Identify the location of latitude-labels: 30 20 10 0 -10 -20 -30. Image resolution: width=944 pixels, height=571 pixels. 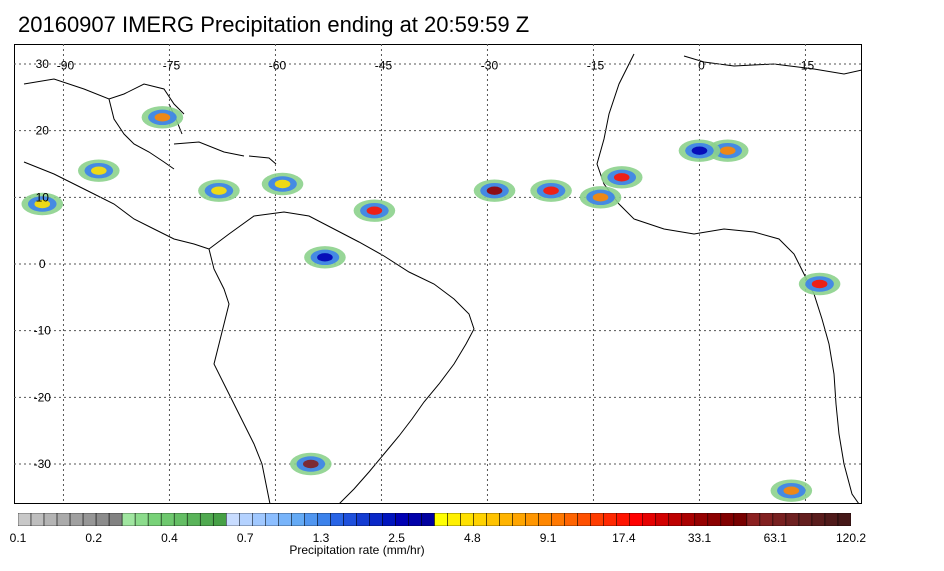
(43, 264).